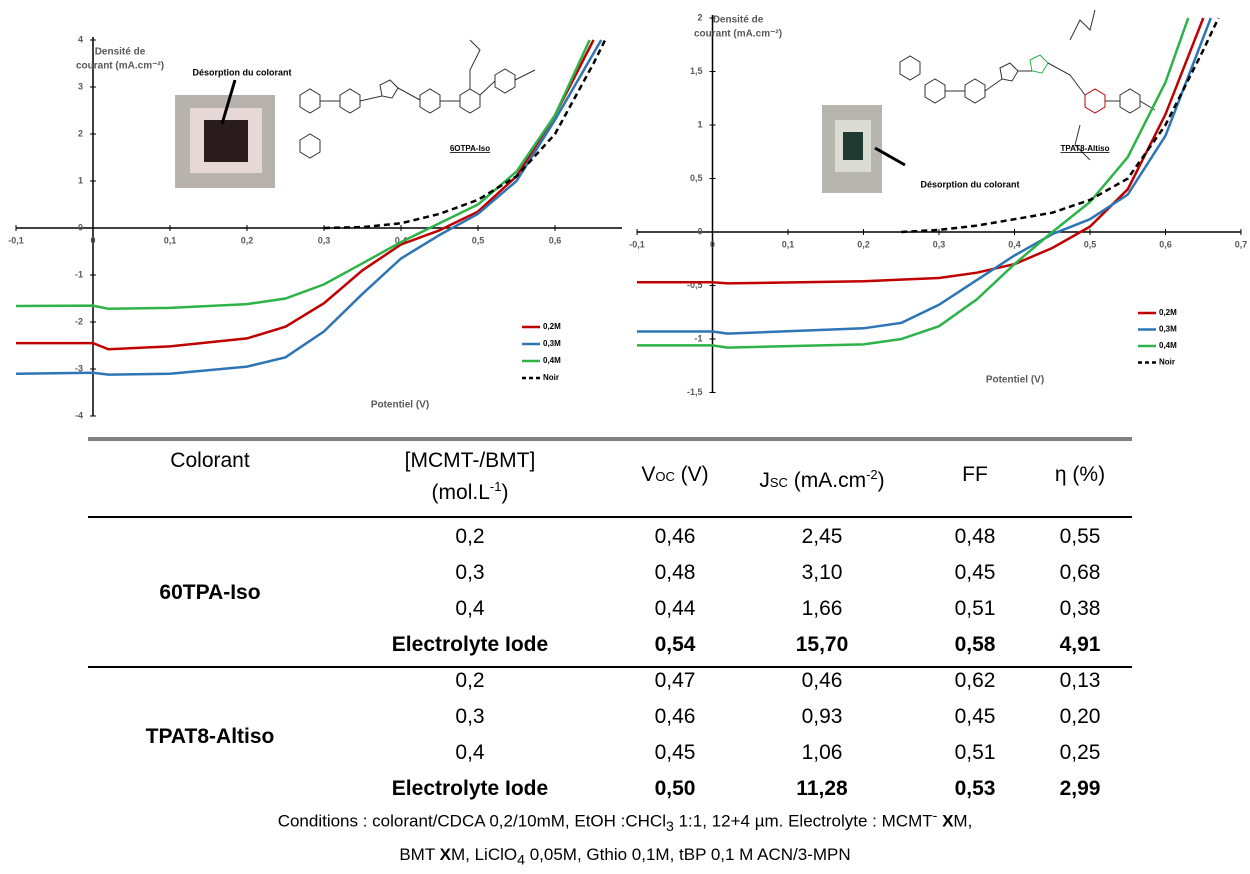 The width and height of the screenshot is (1250, 874). What do you see at coordinates (695, 285) in the screenshot?
I see `y-tick-label: -0,5` at bounding box center [695, 285].